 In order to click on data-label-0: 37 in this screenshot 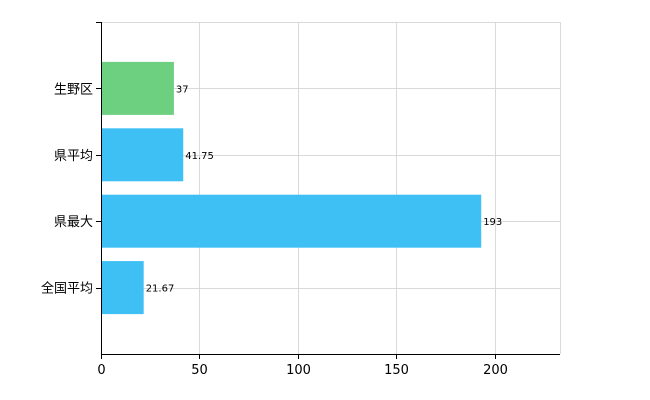, I will do `click(182, 89)`.